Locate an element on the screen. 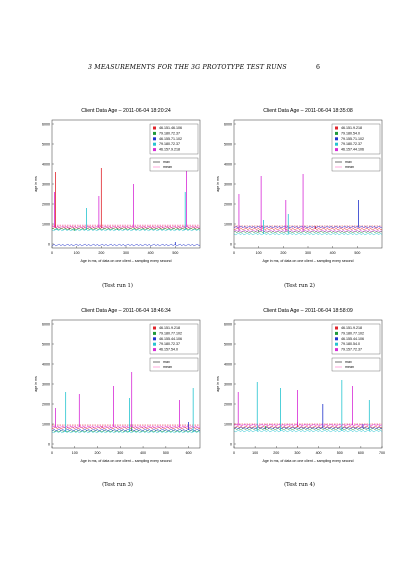 This screenshot has width=413, height=585. y-tick-label: 0 is located at coordinates (49, 245).